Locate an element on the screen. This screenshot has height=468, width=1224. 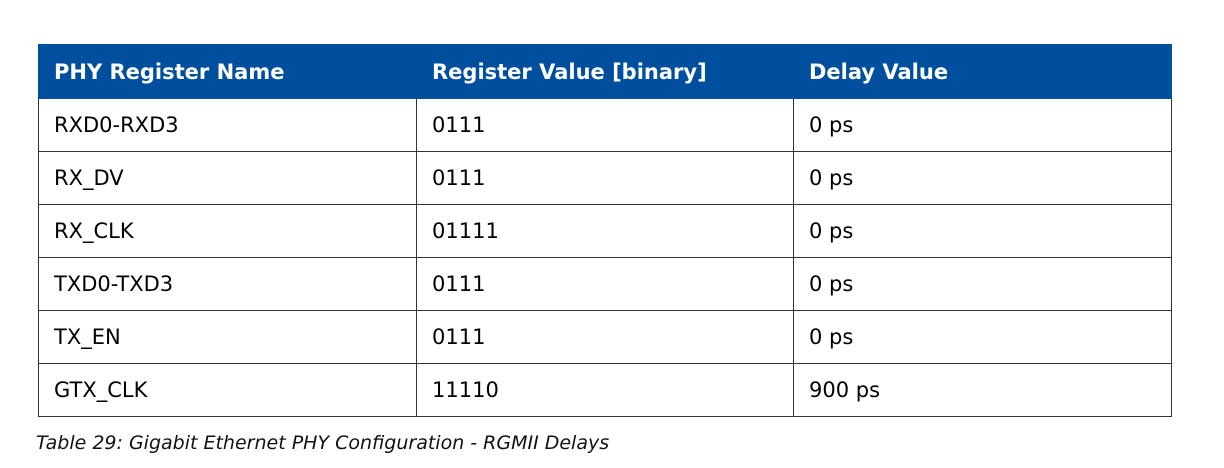
cell-register-value: 11110 is located at coordinates (605, 390).